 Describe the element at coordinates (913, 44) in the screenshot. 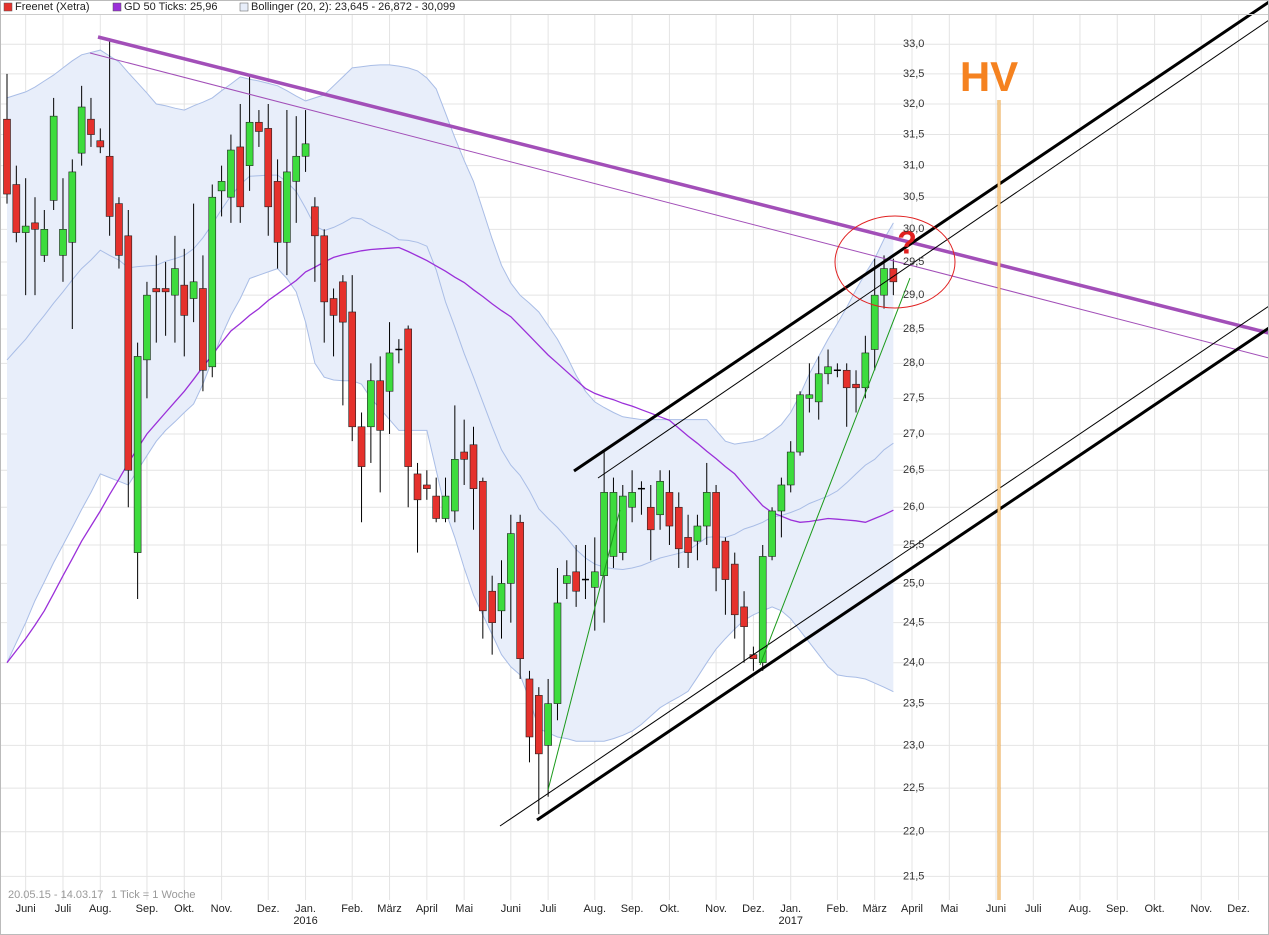

I see `y-tick-label: 33,0` at that location.